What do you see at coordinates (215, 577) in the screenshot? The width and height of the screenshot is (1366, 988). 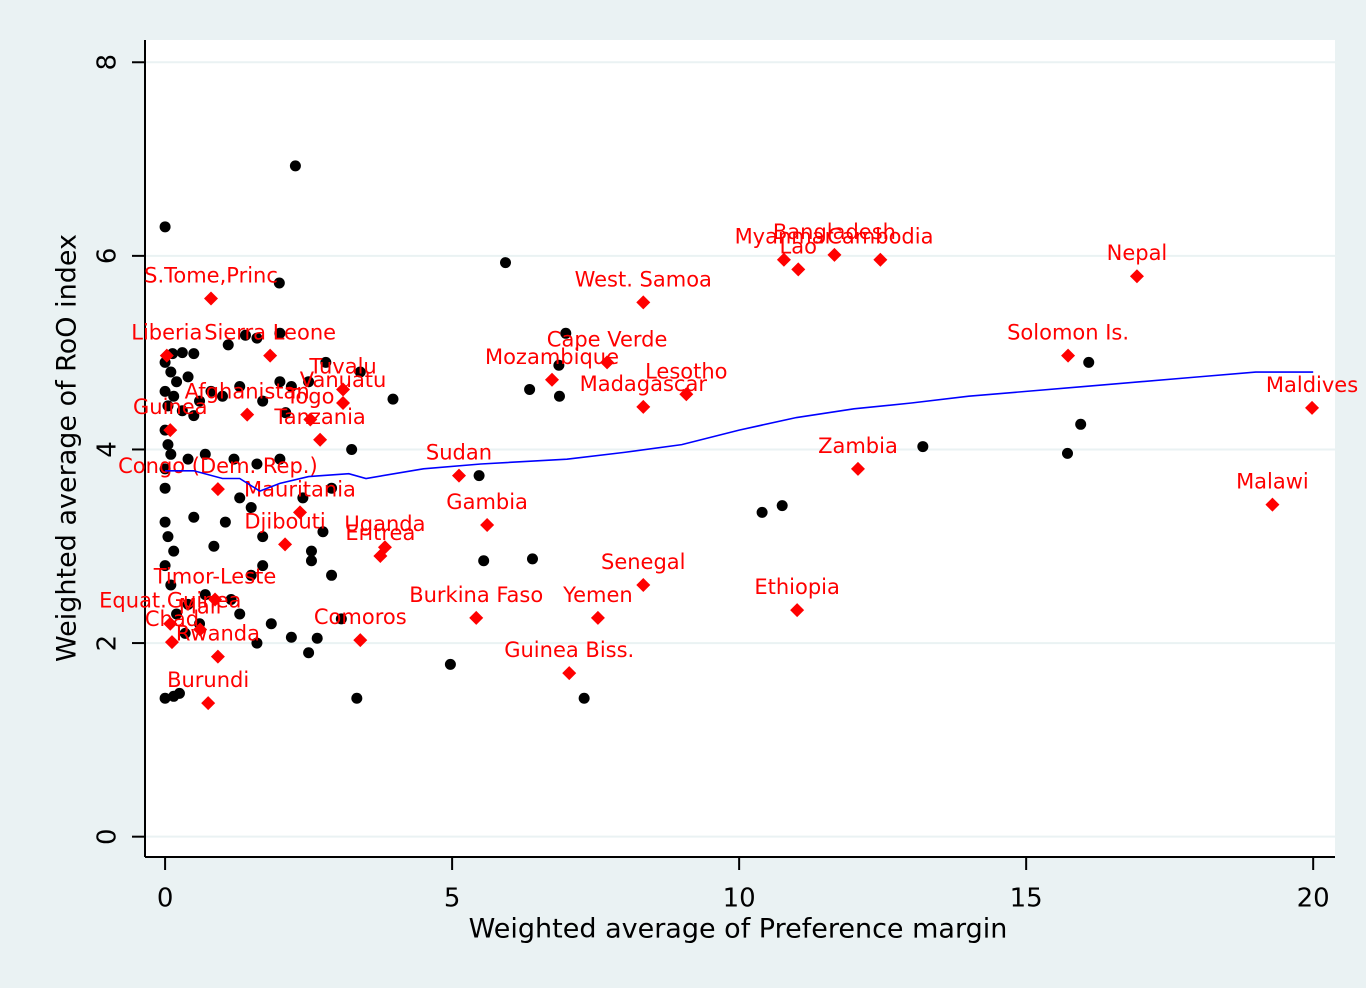 I see `point-label: Timor-Leste` at bounding box center [215, 577].